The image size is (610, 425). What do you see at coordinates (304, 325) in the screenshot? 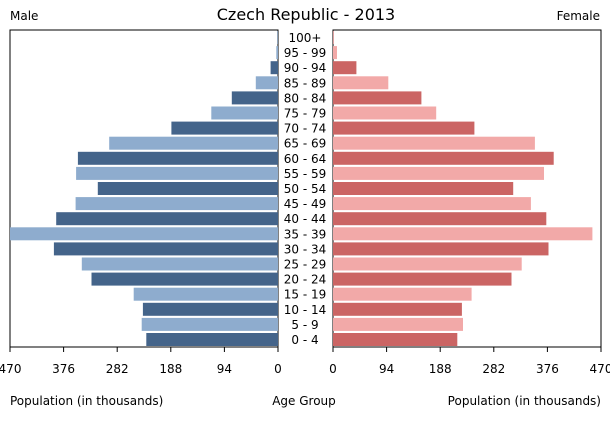
I see `age-group-label: 5 - 9` at bounding box center [304, 325].